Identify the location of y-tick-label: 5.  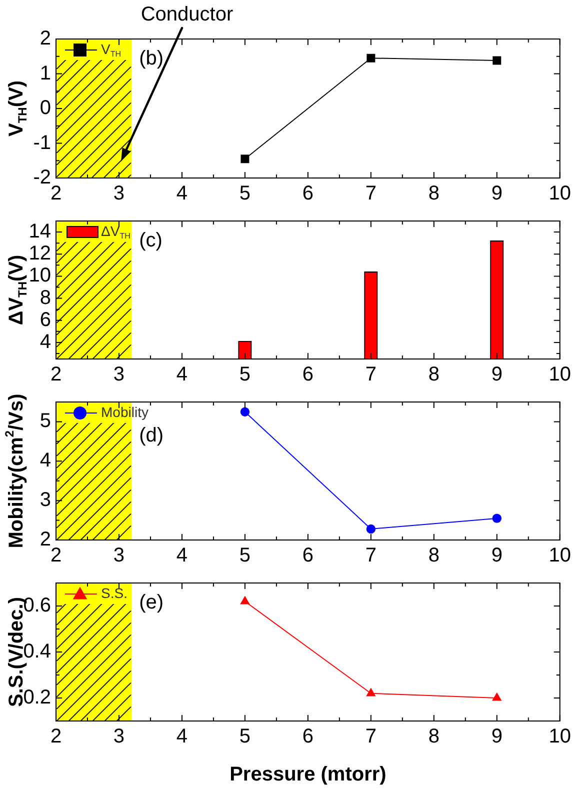
(45, 421).